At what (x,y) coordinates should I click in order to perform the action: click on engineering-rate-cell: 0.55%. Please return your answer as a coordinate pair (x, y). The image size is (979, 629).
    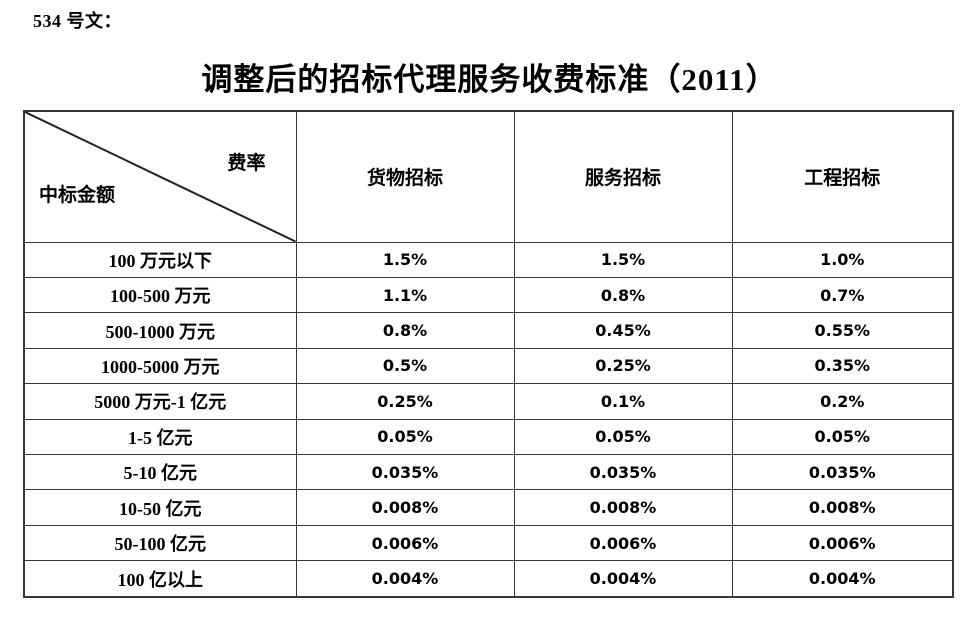
    Looking at the image, I should click on (842, 330).